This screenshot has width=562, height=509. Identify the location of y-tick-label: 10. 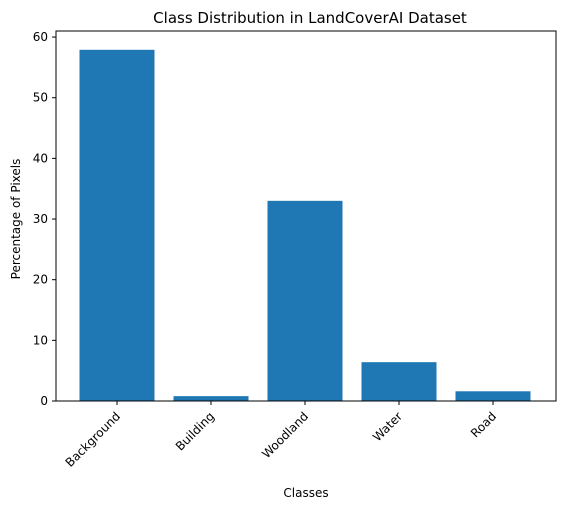
(40, 340).